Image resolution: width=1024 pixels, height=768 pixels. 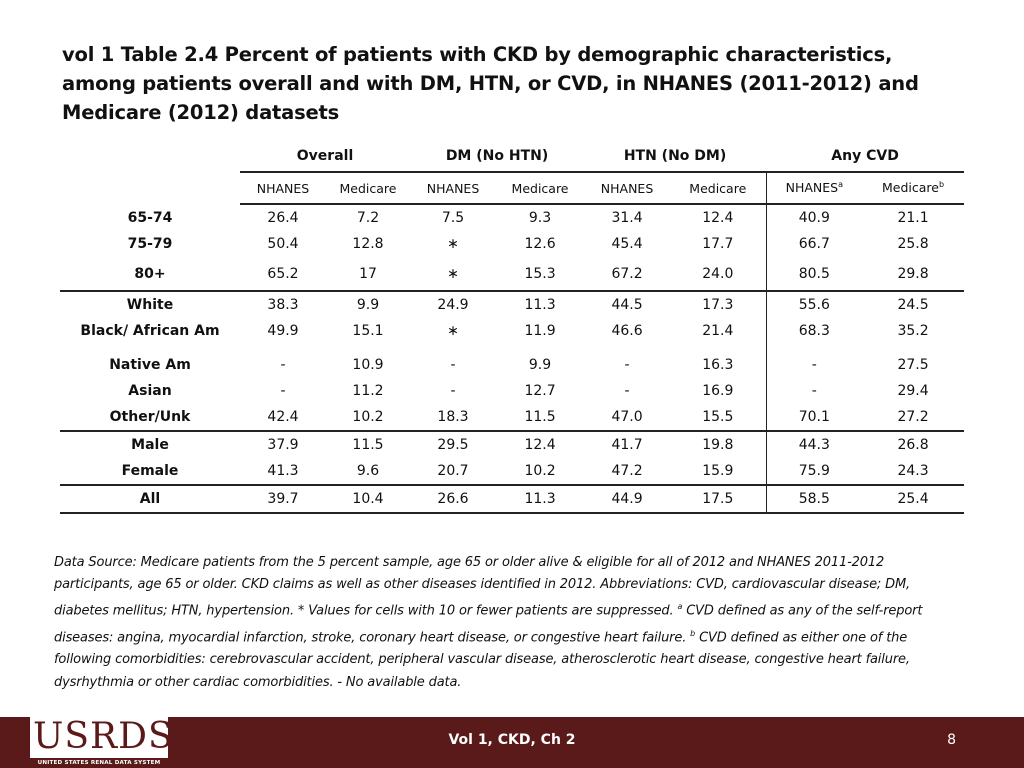 I want to click on cell: 44.3, so click(x=814, y=444).